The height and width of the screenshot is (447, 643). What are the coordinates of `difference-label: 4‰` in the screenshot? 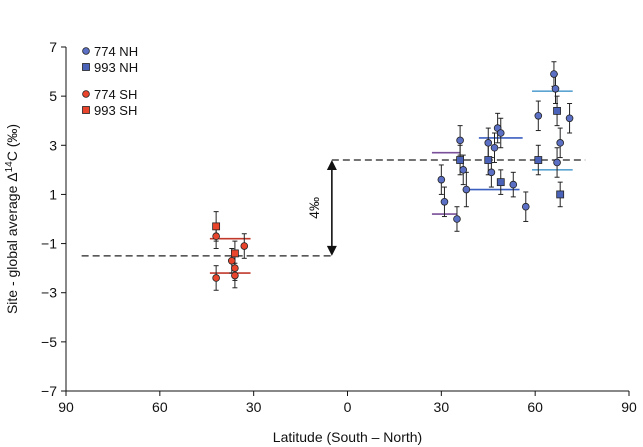 It's located at (314, 208).